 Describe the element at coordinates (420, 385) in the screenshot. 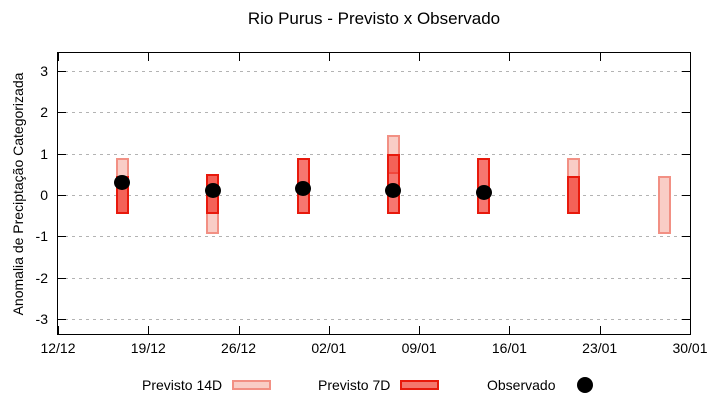

I see `legend-swatch-7d` at that location.